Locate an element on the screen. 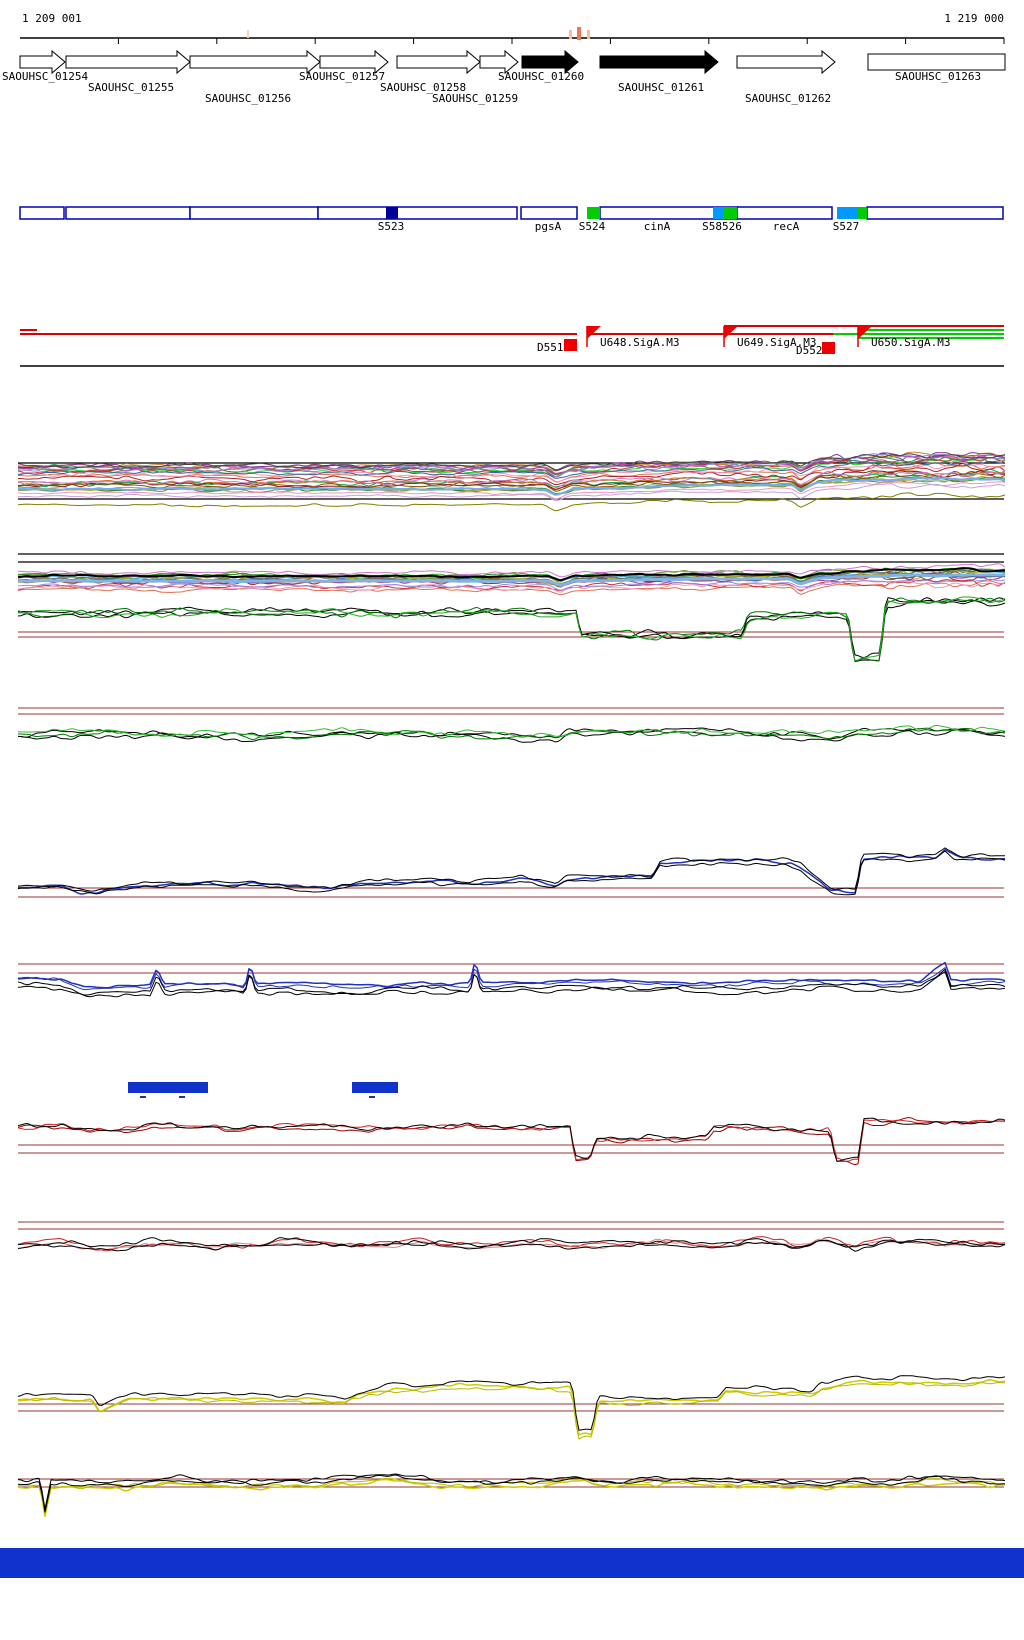 This screenshot has width=1024, height=1640. gene-label: SAOUHSC_01256 is located at coordinates (248, 98).